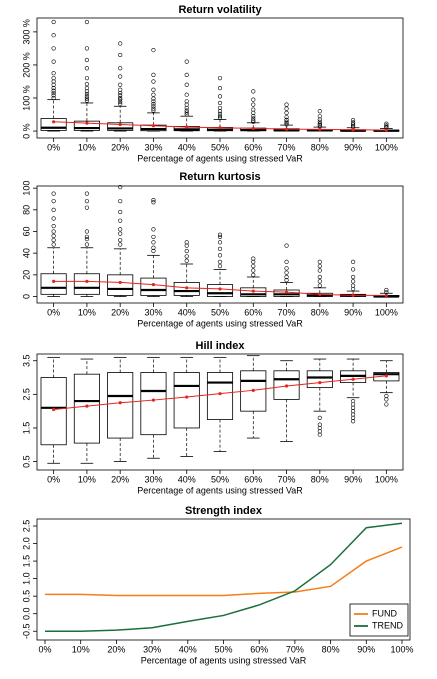 The width and height of the screenshot is (437, 679). Describe the element at coordinates (220, 147) in the screenshot. I see `x-tick-label: 50%` at that location.